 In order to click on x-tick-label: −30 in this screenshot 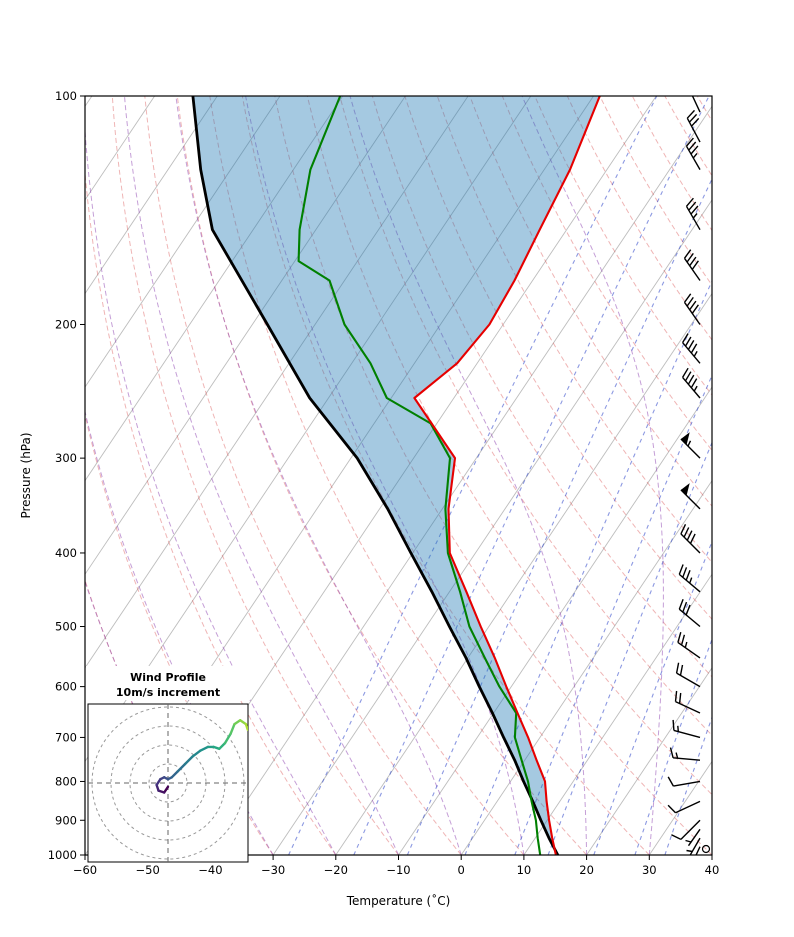, I will do `click(273, 870)`.